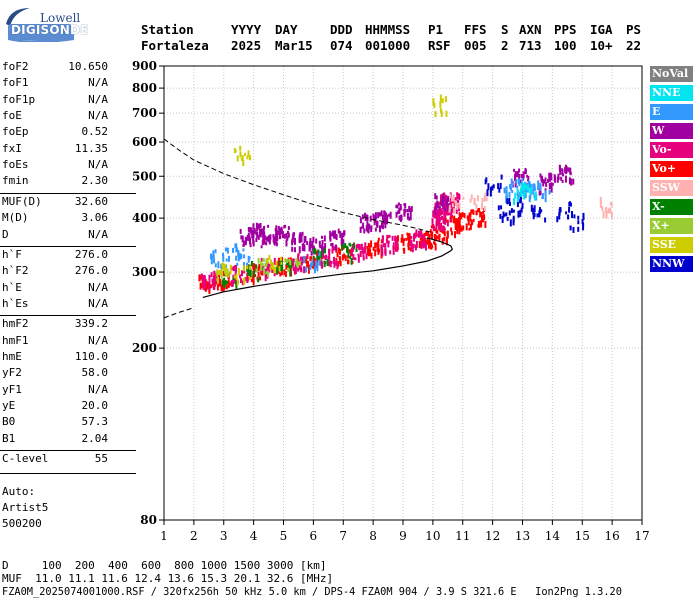 This screenshot has height=600, width=700. I want to click on param-value: 32.60, so click(91, 201).